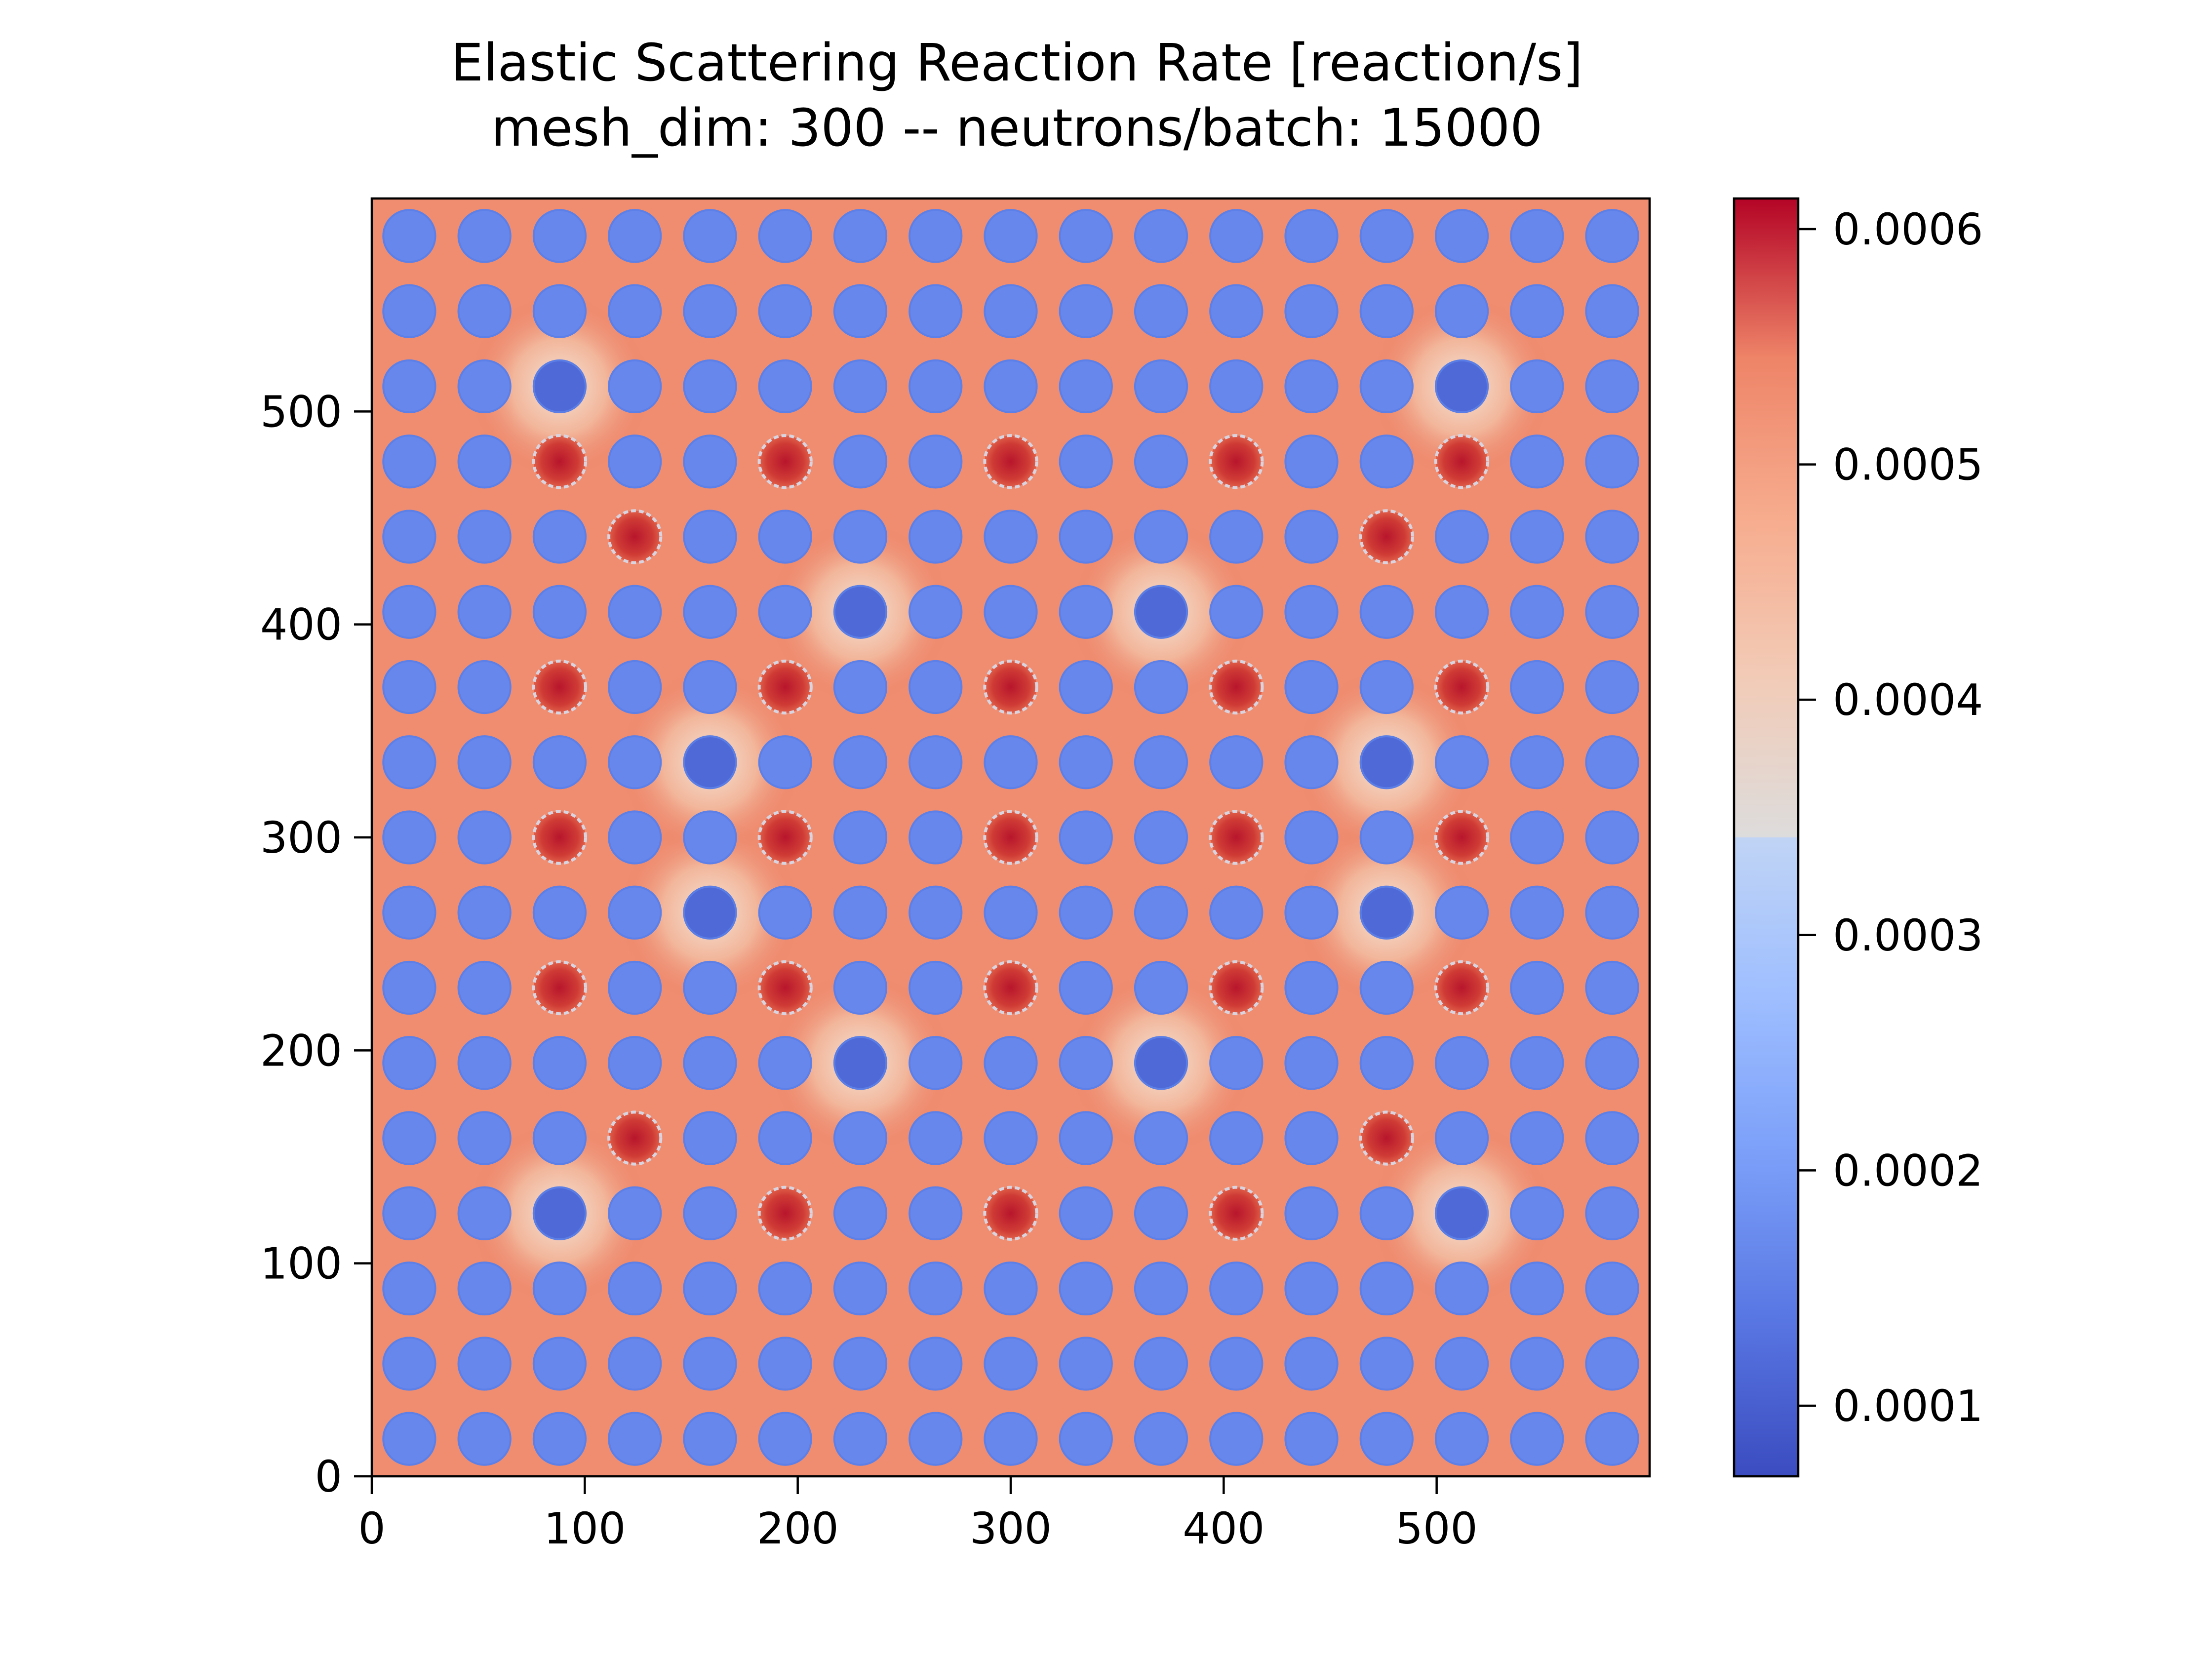 This screenshot has height=1659, width=2212. Describe the element at coordinates (301, 625) in the screenshot. I see `y-tick-label: 400` at that location.